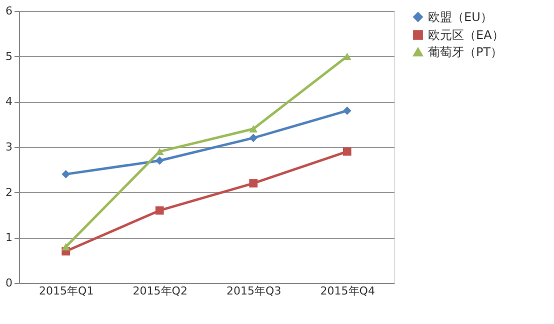 The width and height of the screenshot is (554, 324). I want to click on y-tick-label: 5, so click(9, 56).